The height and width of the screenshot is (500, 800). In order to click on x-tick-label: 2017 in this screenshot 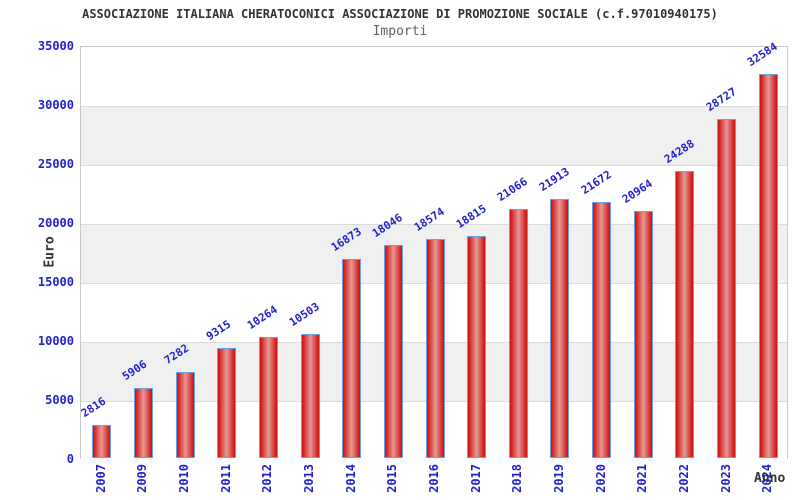, I will do `click(476, 478)`.